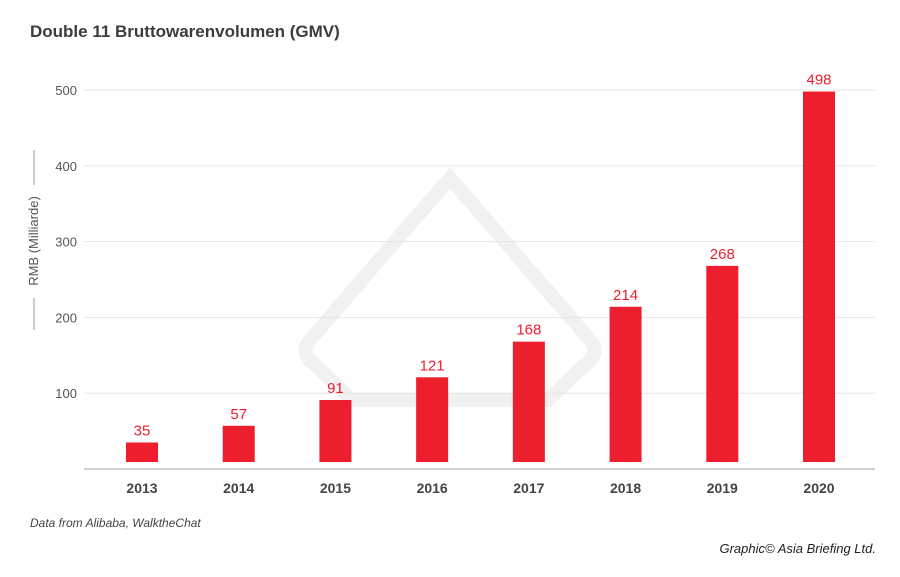 The image size is (900, 577). Describe the element at coordinates (238, 414) in the screenshot. I see `data-label-2014: 57` at that location.